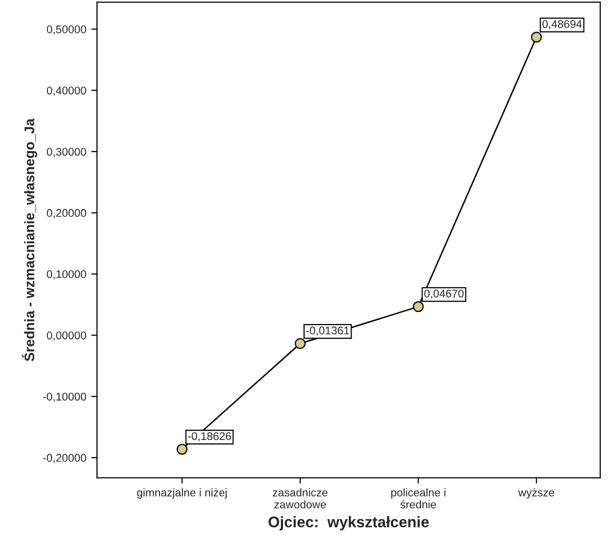 This screenshot has width=610, height=548. Describe the element at coordinates (66, 153) in the screenshot. I see `y-tick-label: 0,30000` at that location.